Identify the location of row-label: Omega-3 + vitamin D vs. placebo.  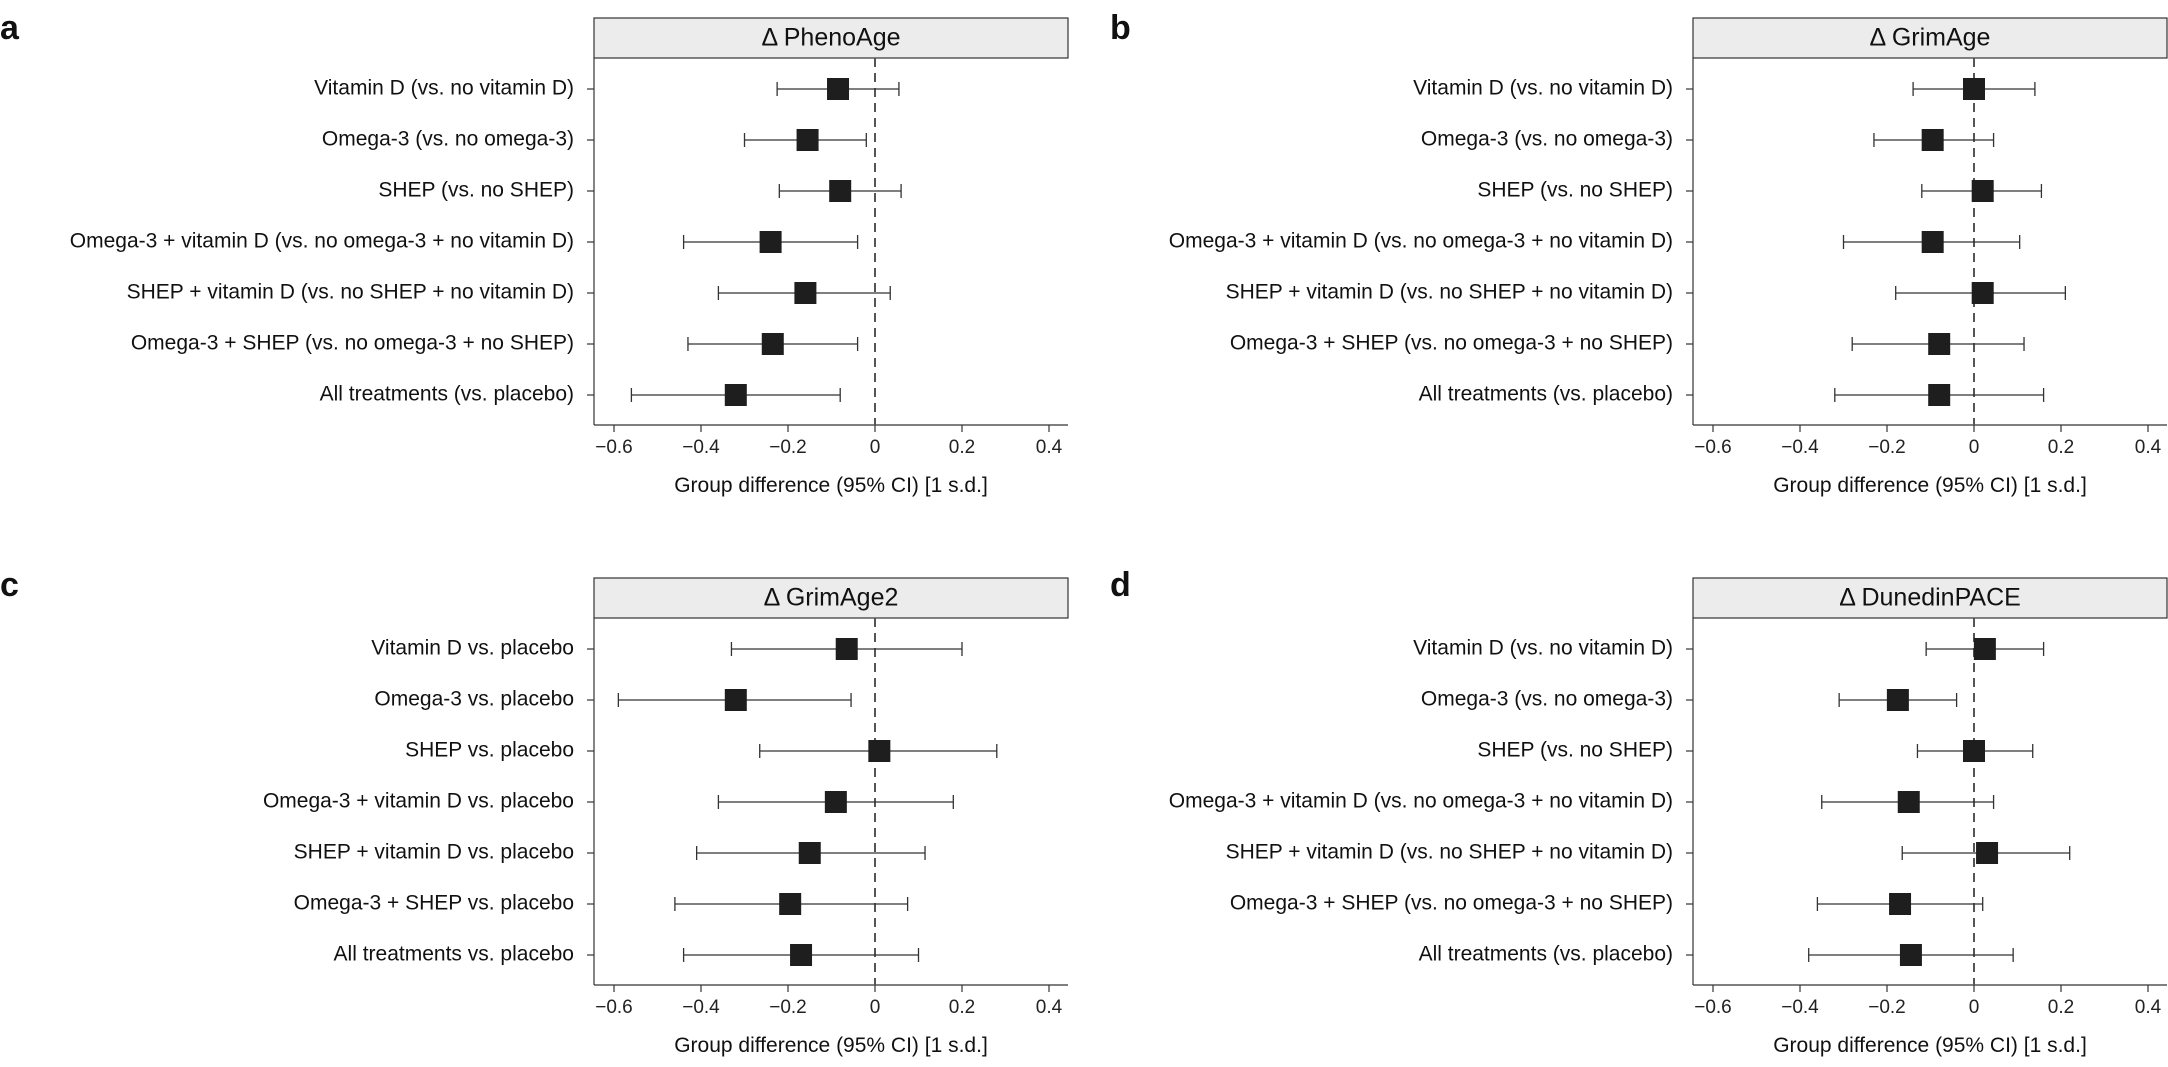
(418, 801).